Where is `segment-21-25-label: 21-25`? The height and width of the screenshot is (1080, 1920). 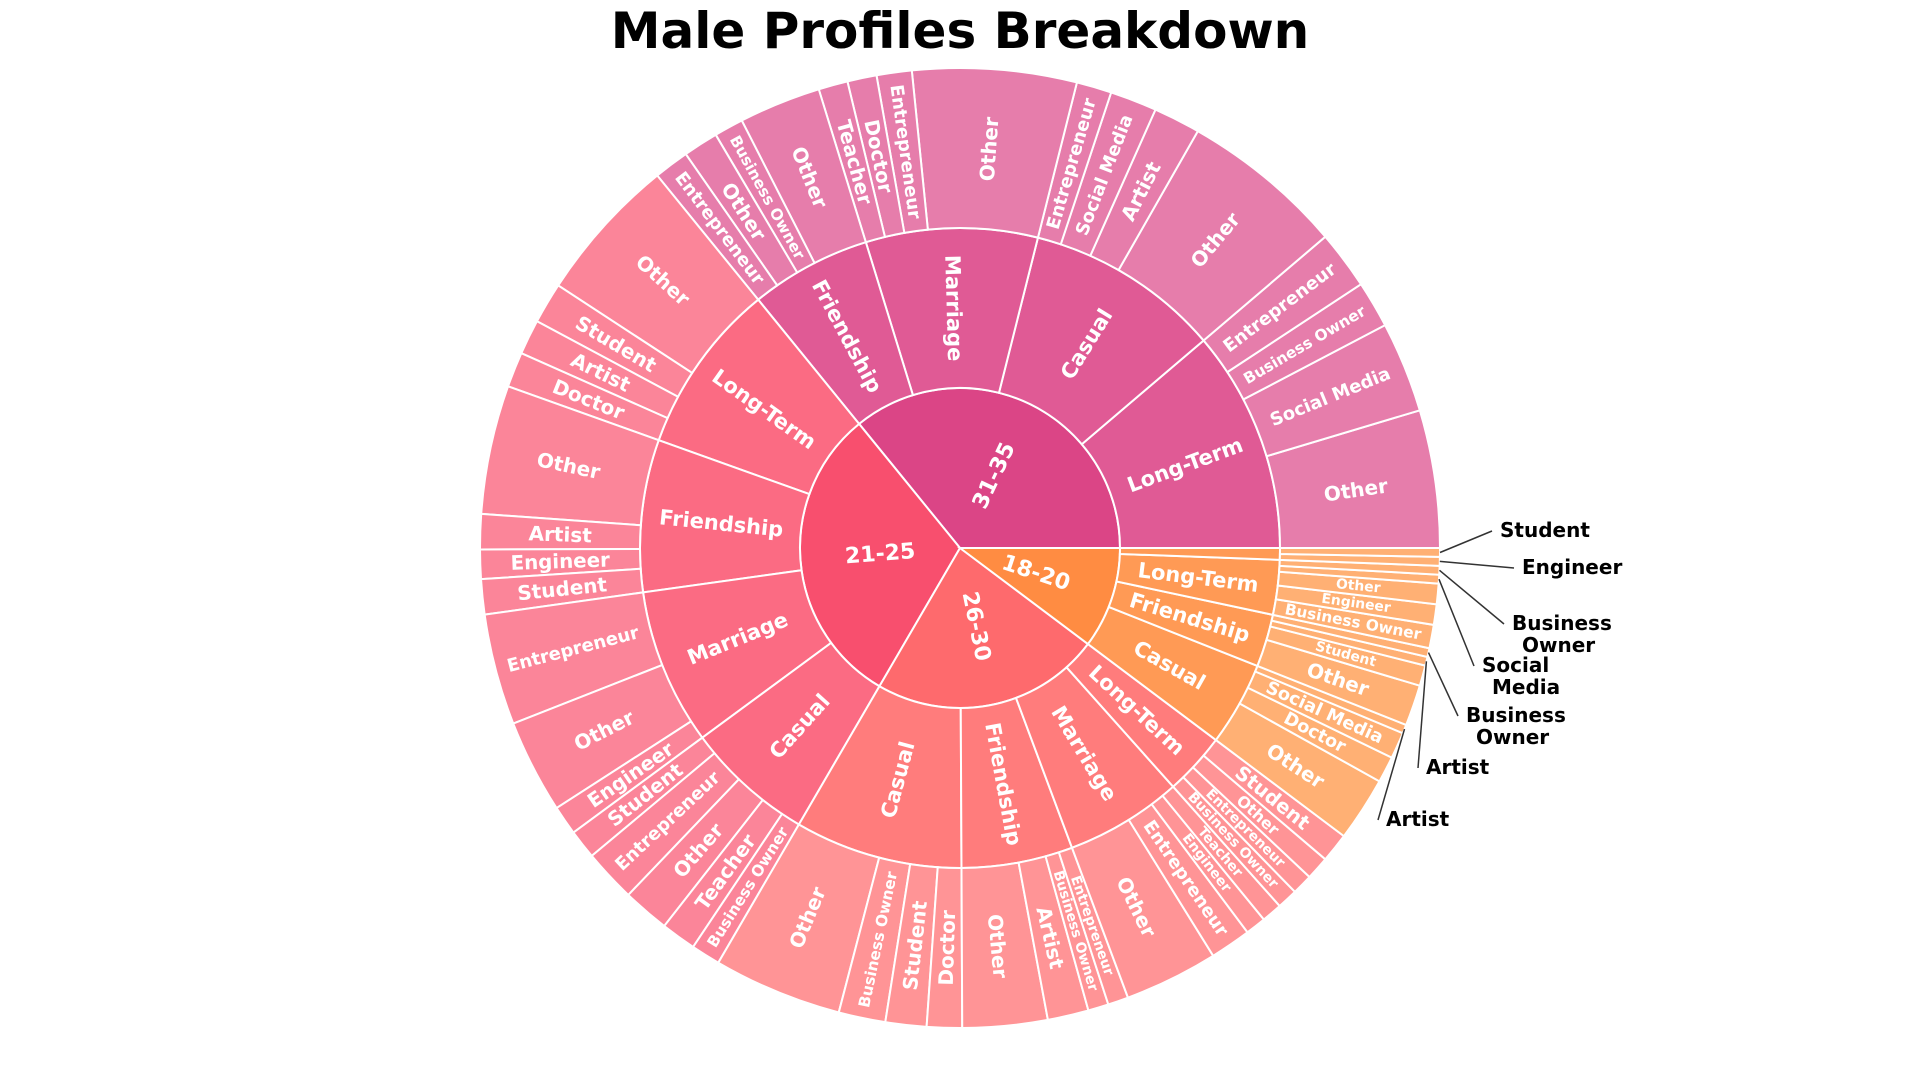 segment-21-25-label: 21-25 is located at coordinates (880, 554).